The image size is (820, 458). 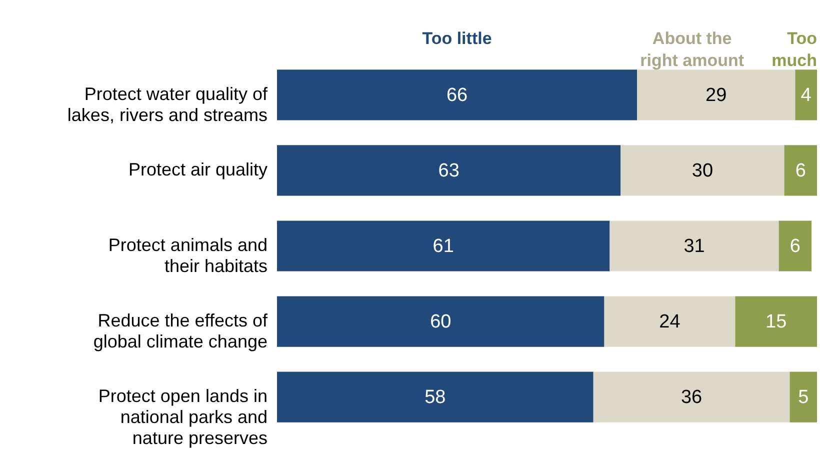 I want to click on data-label: 58, so click(x=435, y=397).